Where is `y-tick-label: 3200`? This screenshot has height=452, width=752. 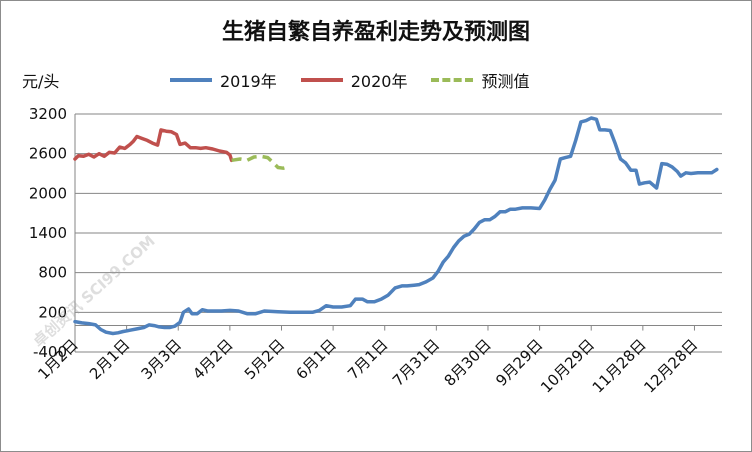
y-tick-label: 3200 is located at coordinates (48, 114).